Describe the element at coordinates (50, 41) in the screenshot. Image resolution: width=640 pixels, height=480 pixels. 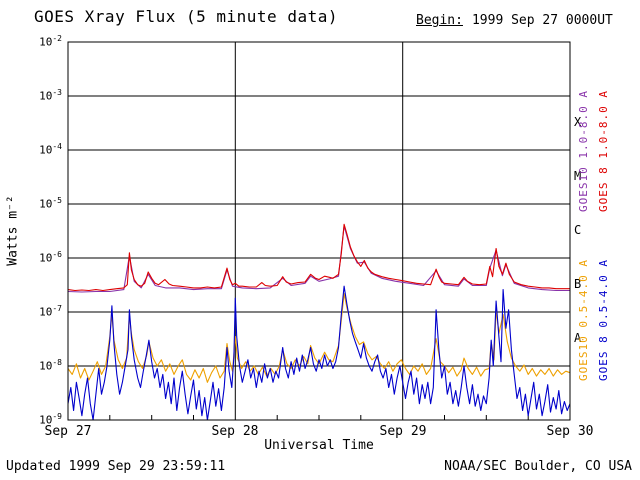
I see `y-tick-label: 10⁻²` at that location.